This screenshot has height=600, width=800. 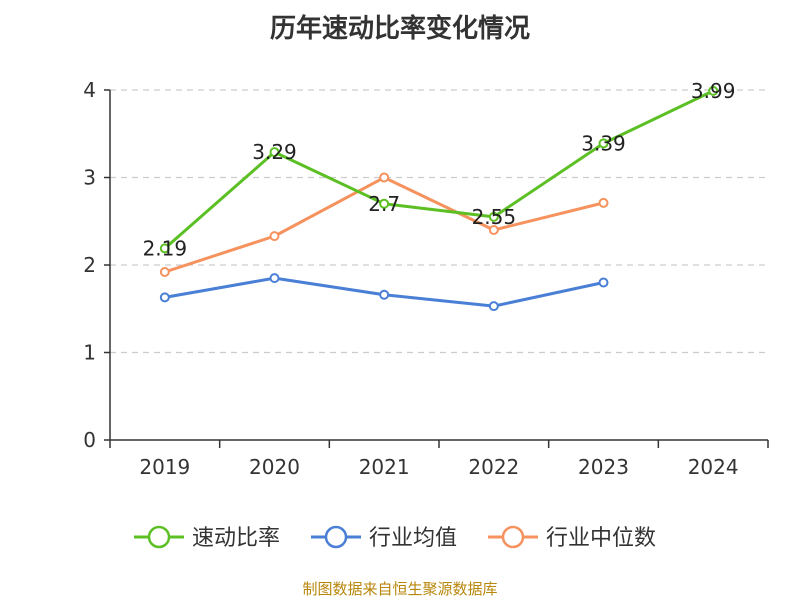 What do you see at coordinates (236, 538) in the screenshot?
I see `legend-label: 速动比率` at bounding box center [236, 538].